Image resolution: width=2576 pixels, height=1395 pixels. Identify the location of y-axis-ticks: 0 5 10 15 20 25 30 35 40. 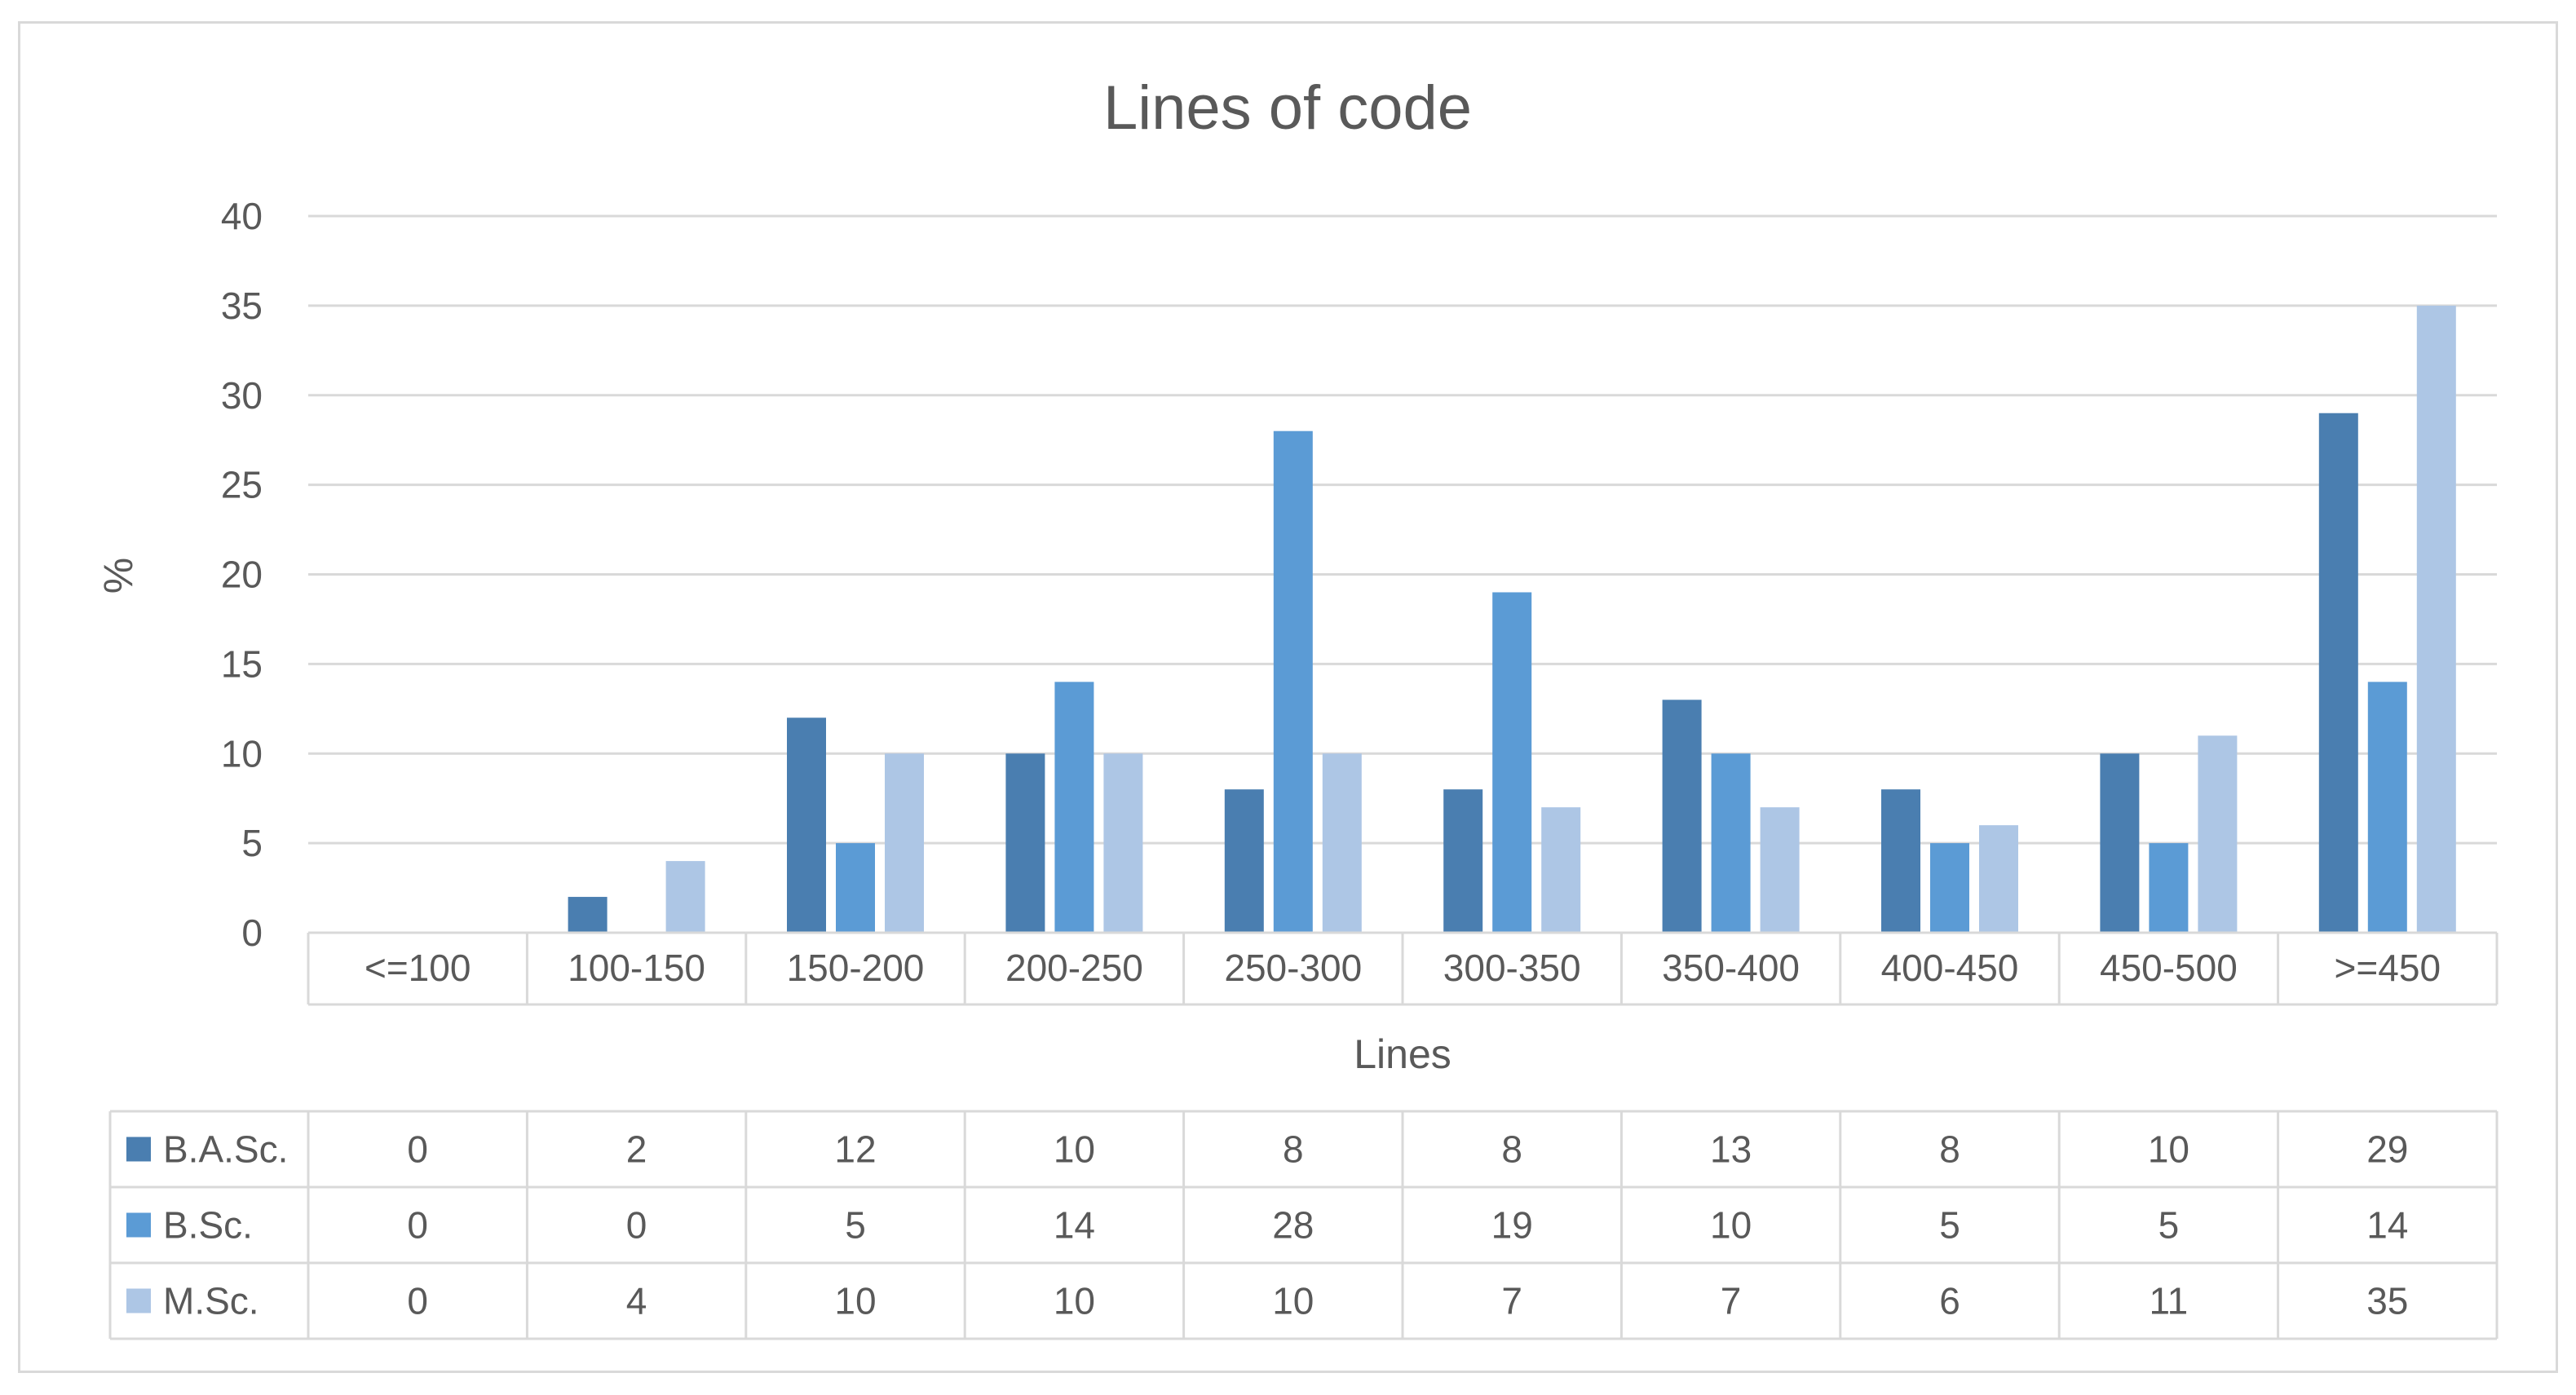
(242, 574).